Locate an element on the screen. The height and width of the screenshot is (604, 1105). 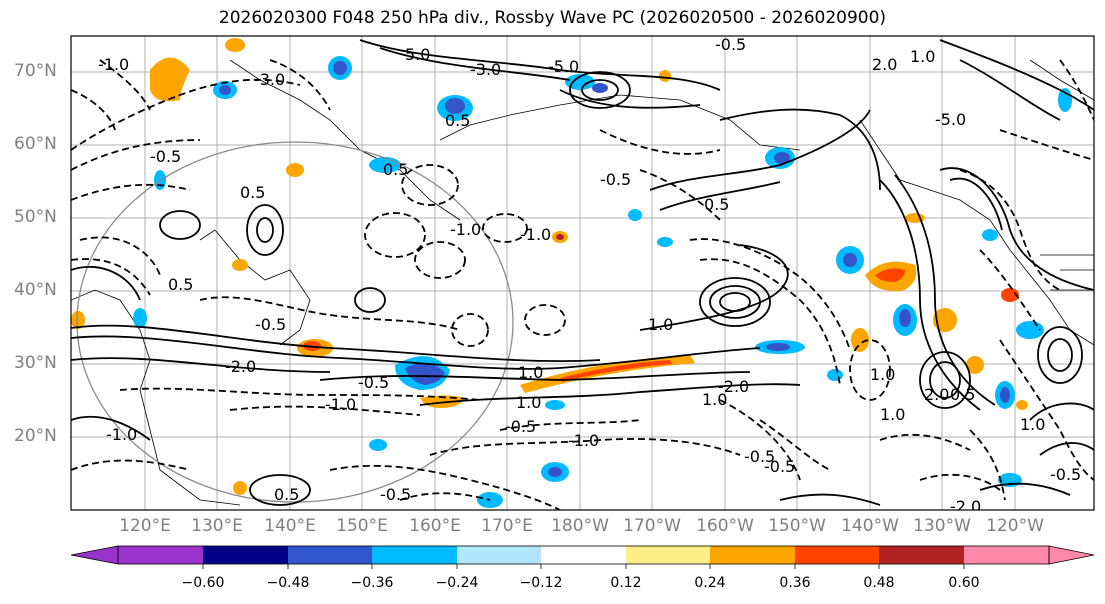
longitude-label: 150°W is located at coordinates (797, 526).